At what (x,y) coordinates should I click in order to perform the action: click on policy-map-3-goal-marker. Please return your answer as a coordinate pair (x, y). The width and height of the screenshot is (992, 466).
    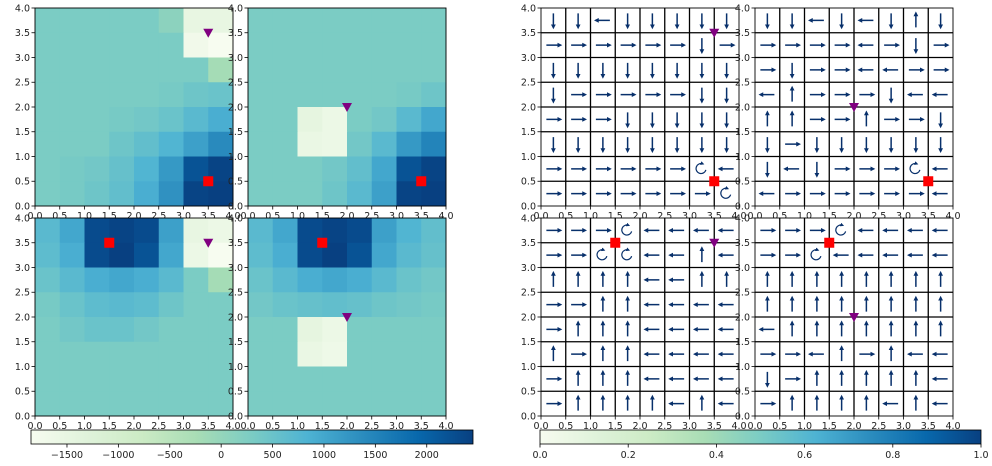
    Looking at the image, I should click on (615, 242).